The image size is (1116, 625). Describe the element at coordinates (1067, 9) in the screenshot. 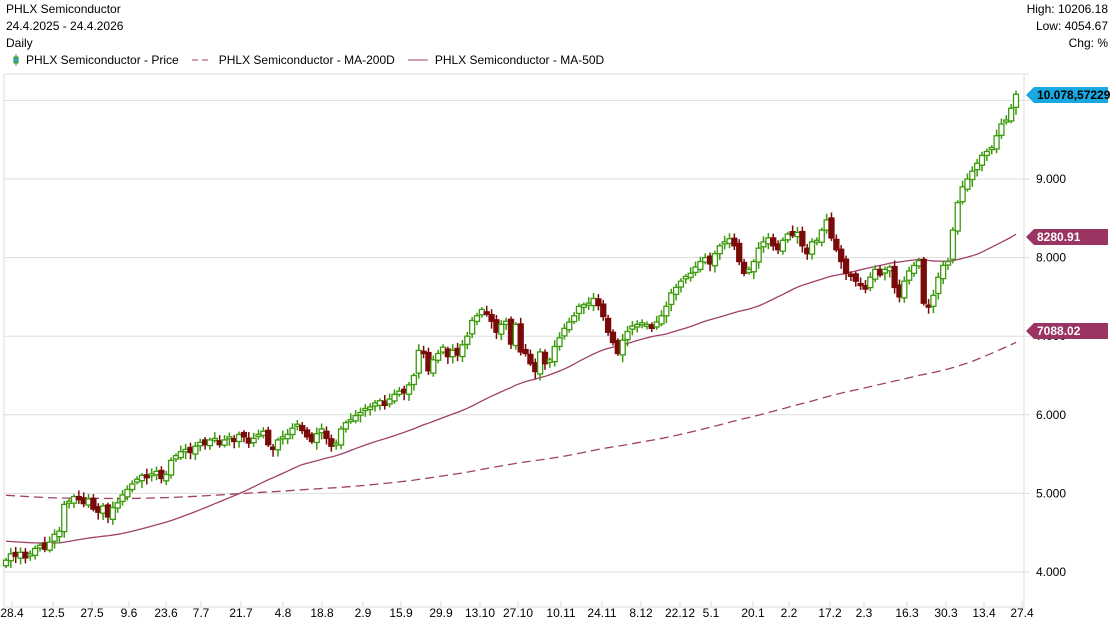

I see `high-value: High: 10206.18` at that location.